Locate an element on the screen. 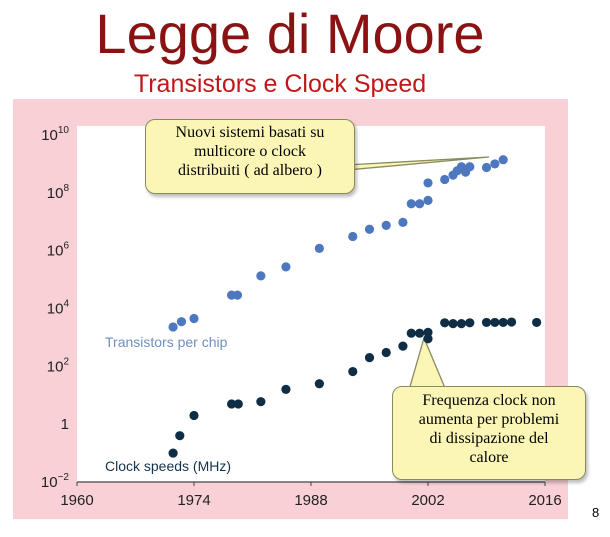 This screenshot has width=610, height=537. x-tick-label: 1988 is located at coordinates (310, 500).